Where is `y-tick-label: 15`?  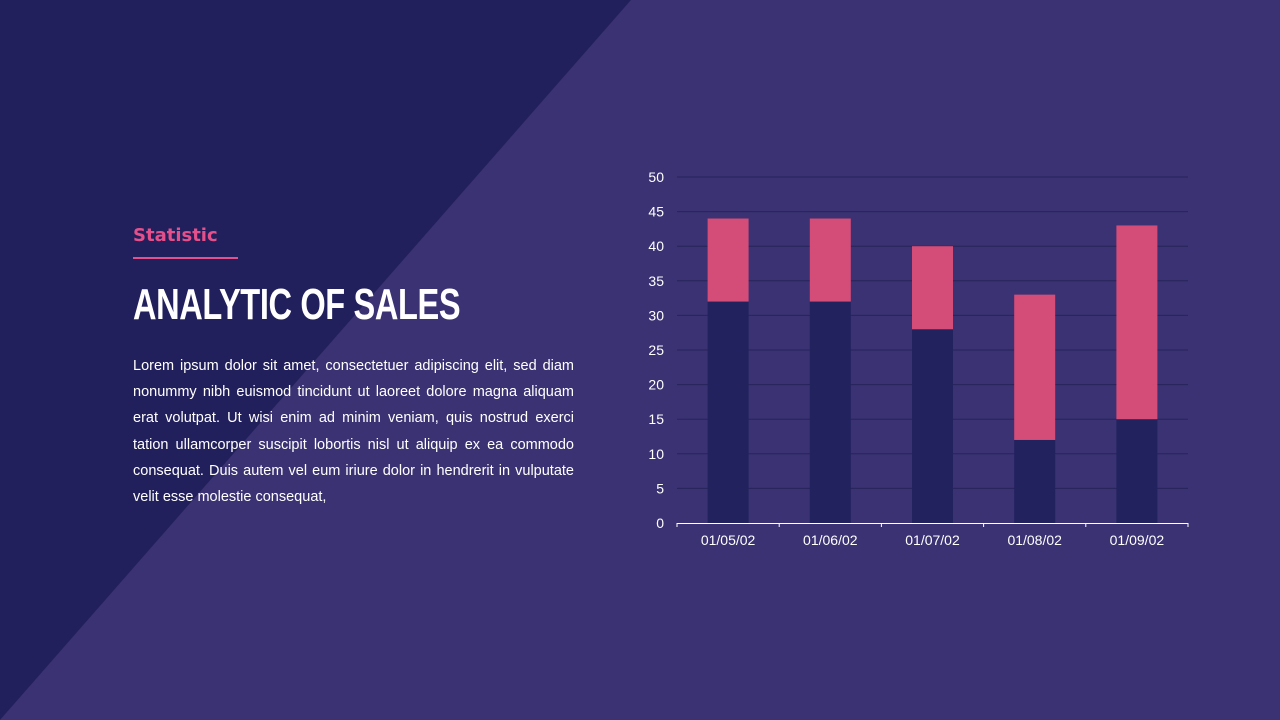
y-tick-label: 15 is located at coordinates (656, 419).